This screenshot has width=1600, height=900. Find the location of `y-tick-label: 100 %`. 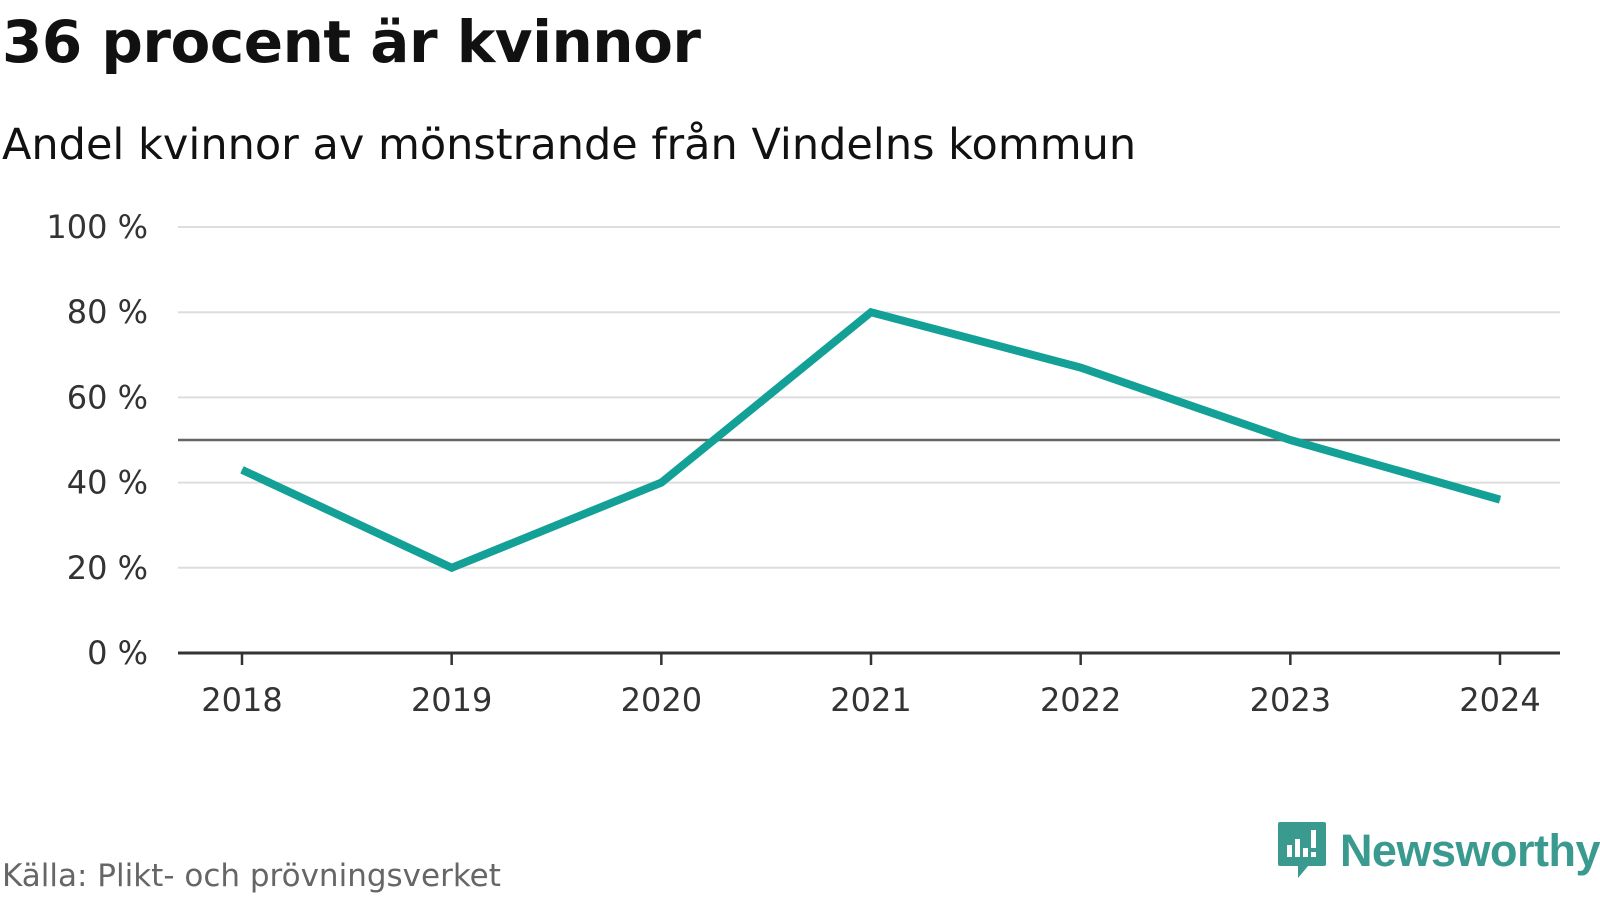

y-tick-label: 100 % is located at coordinates (97, 227).